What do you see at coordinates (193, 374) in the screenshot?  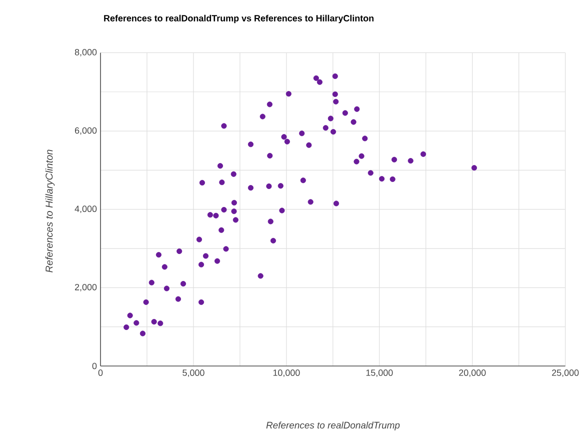 I see `x-tick-label: 5,000` at bounding box center [193, 374].